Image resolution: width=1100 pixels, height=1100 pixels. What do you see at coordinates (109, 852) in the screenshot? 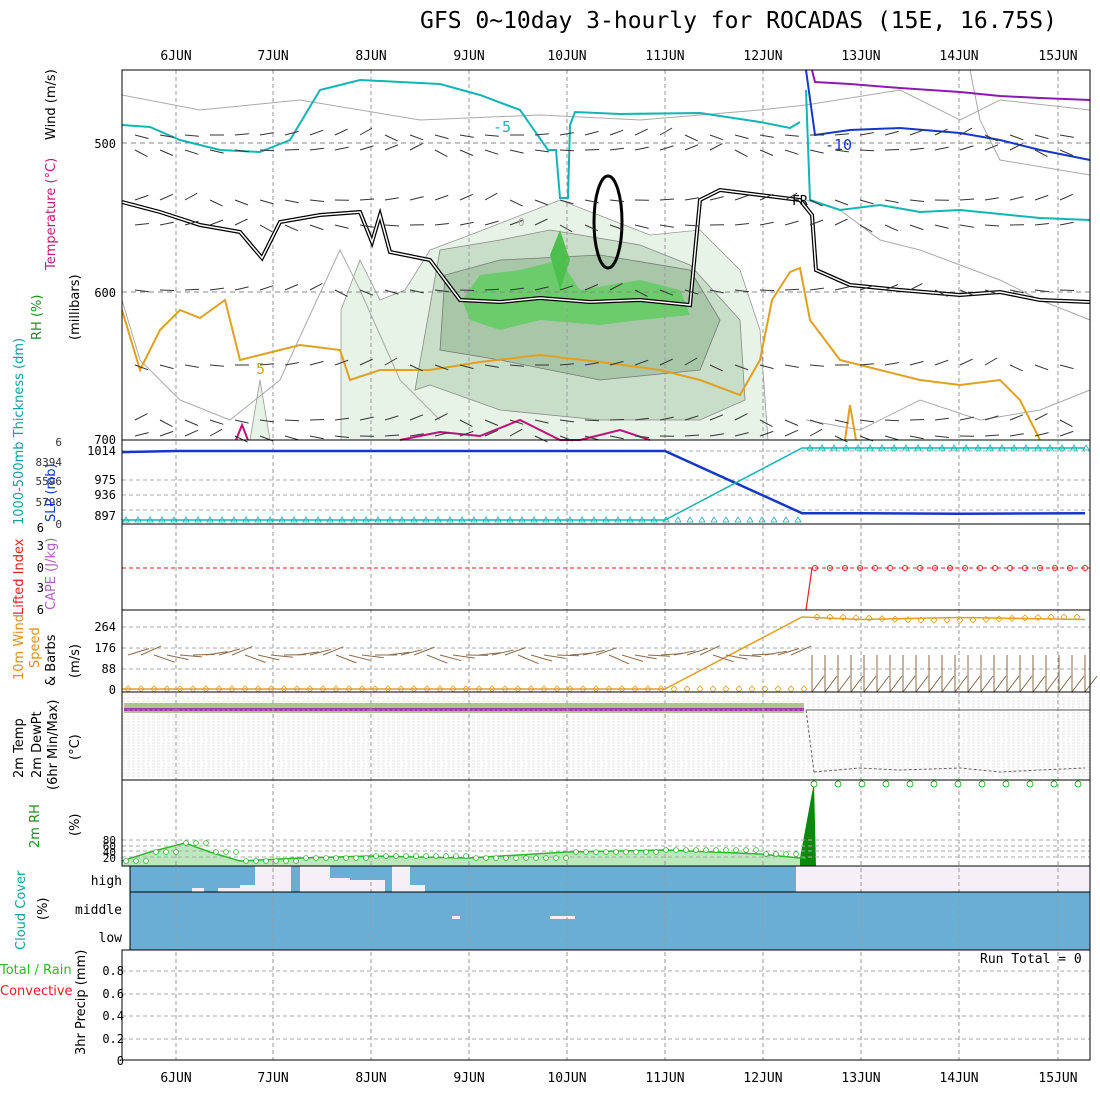
I see `rh-tick: 40` at bounding box center [109, 852].